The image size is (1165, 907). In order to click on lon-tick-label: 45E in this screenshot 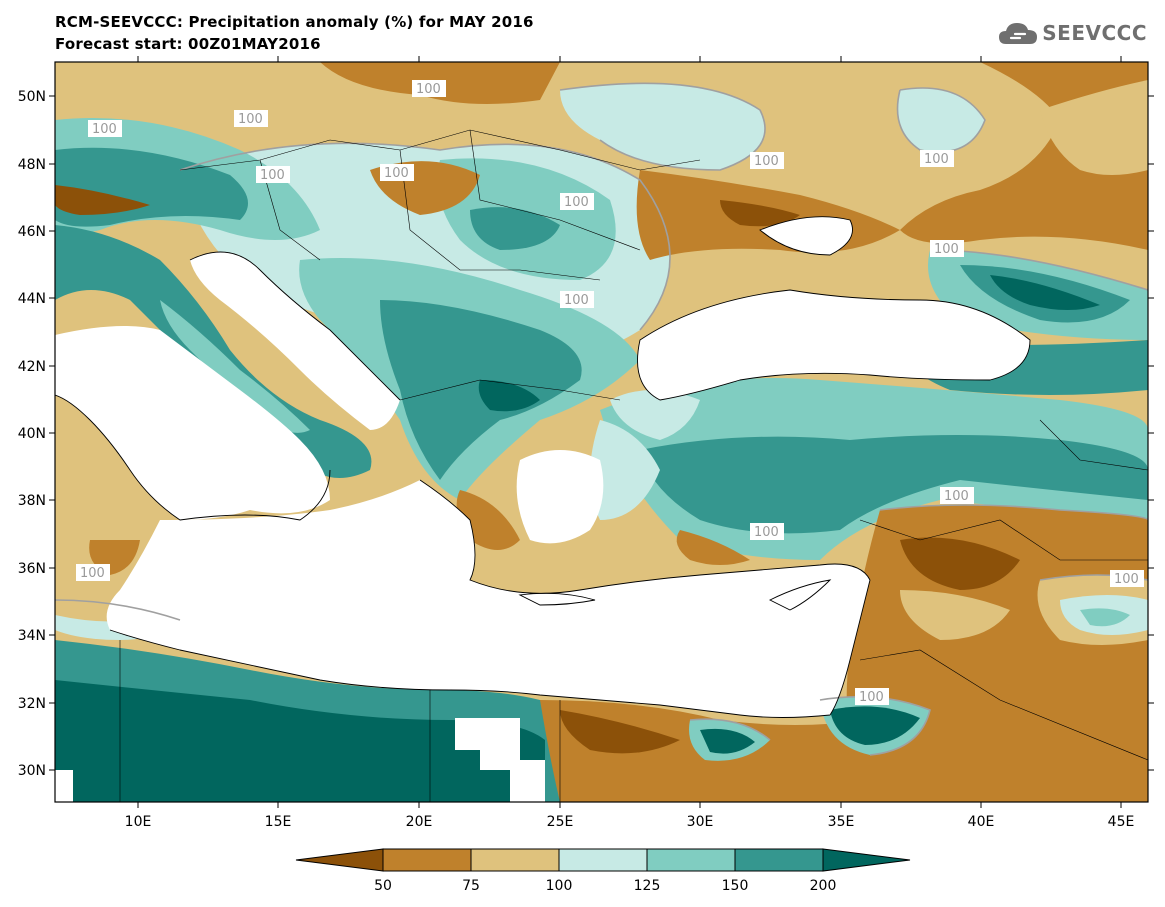, I will do `click(1121, 822)`.